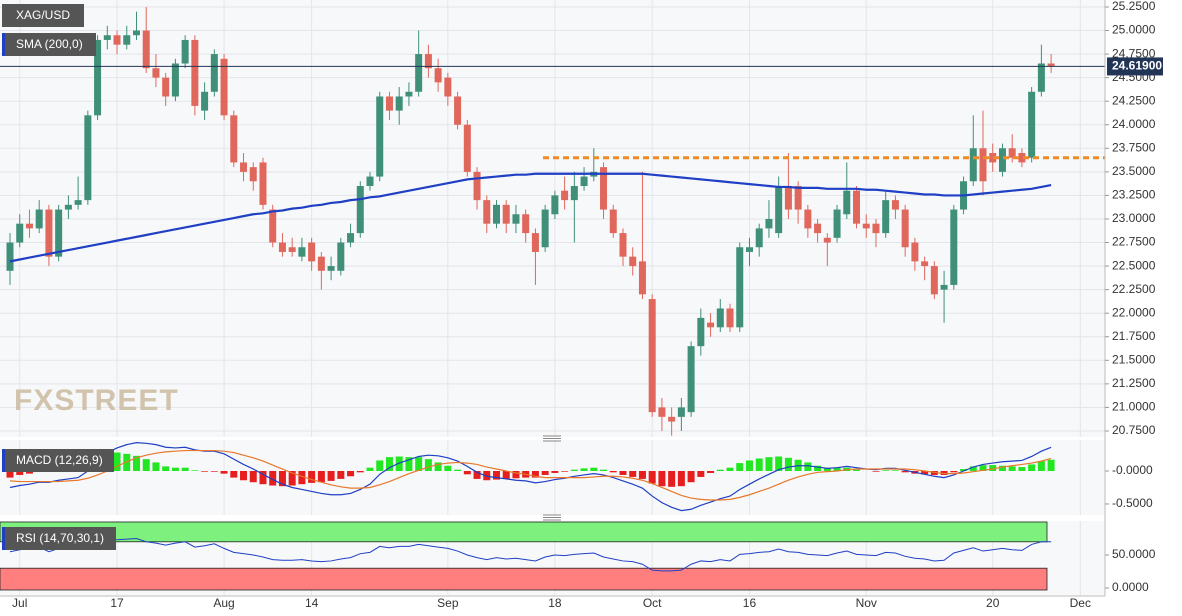  I want to click on y-tick-label: 23.5000, so click(1134, 171).